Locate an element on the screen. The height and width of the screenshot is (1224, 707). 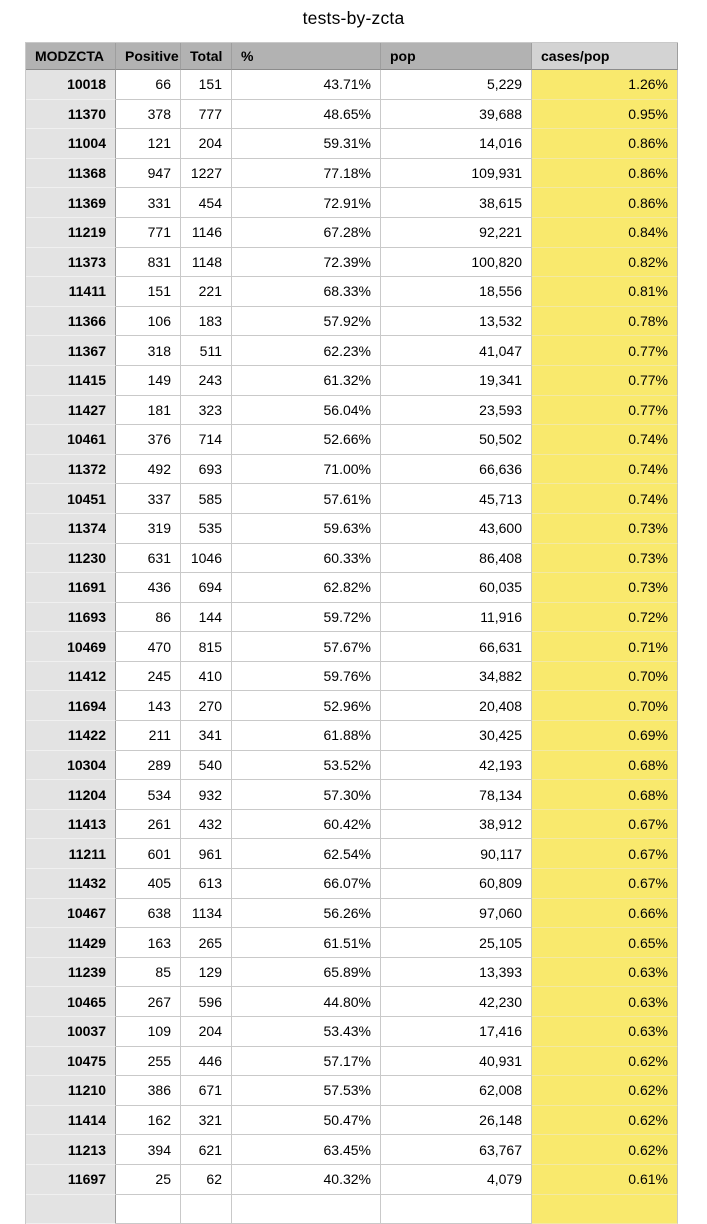
cell-total: 585 is located at coordinates (206, 499).